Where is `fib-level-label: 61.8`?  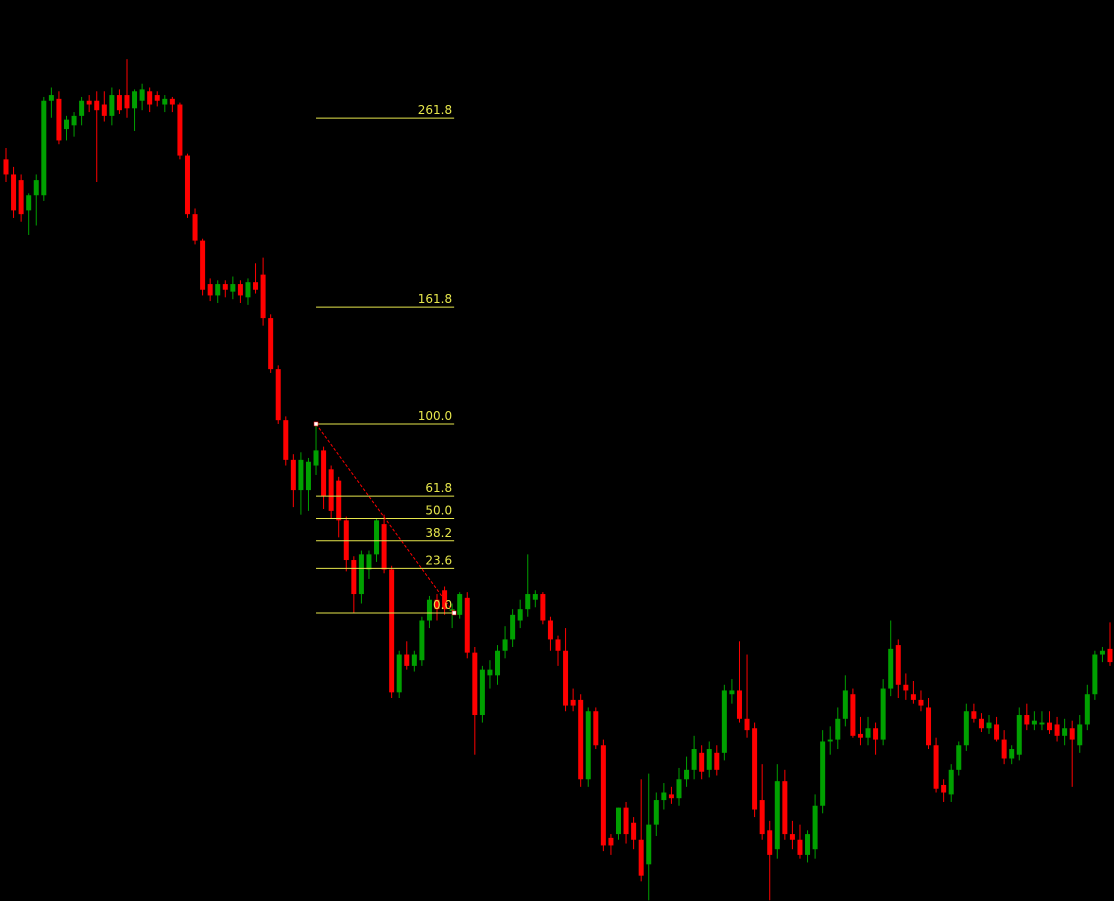 fib-level-label: 61.8 is located at coordinates (438, 488).